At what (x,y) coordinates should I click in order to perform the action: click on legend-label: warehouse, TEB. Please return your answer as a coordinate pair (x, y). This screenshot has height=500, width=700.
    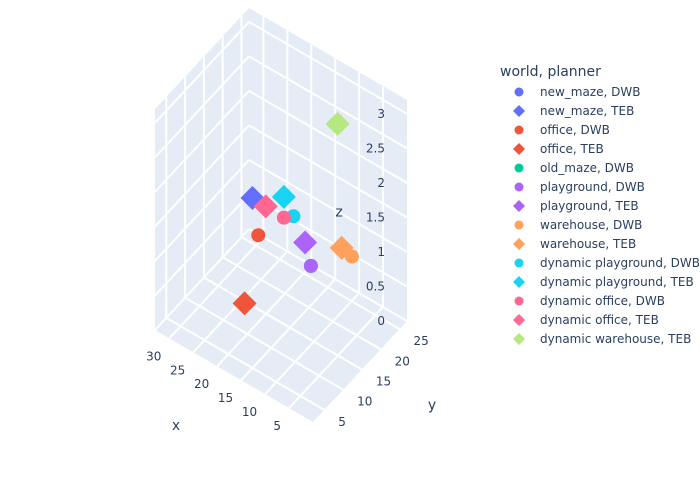
    Looking at the image, I should click on (588, 243).